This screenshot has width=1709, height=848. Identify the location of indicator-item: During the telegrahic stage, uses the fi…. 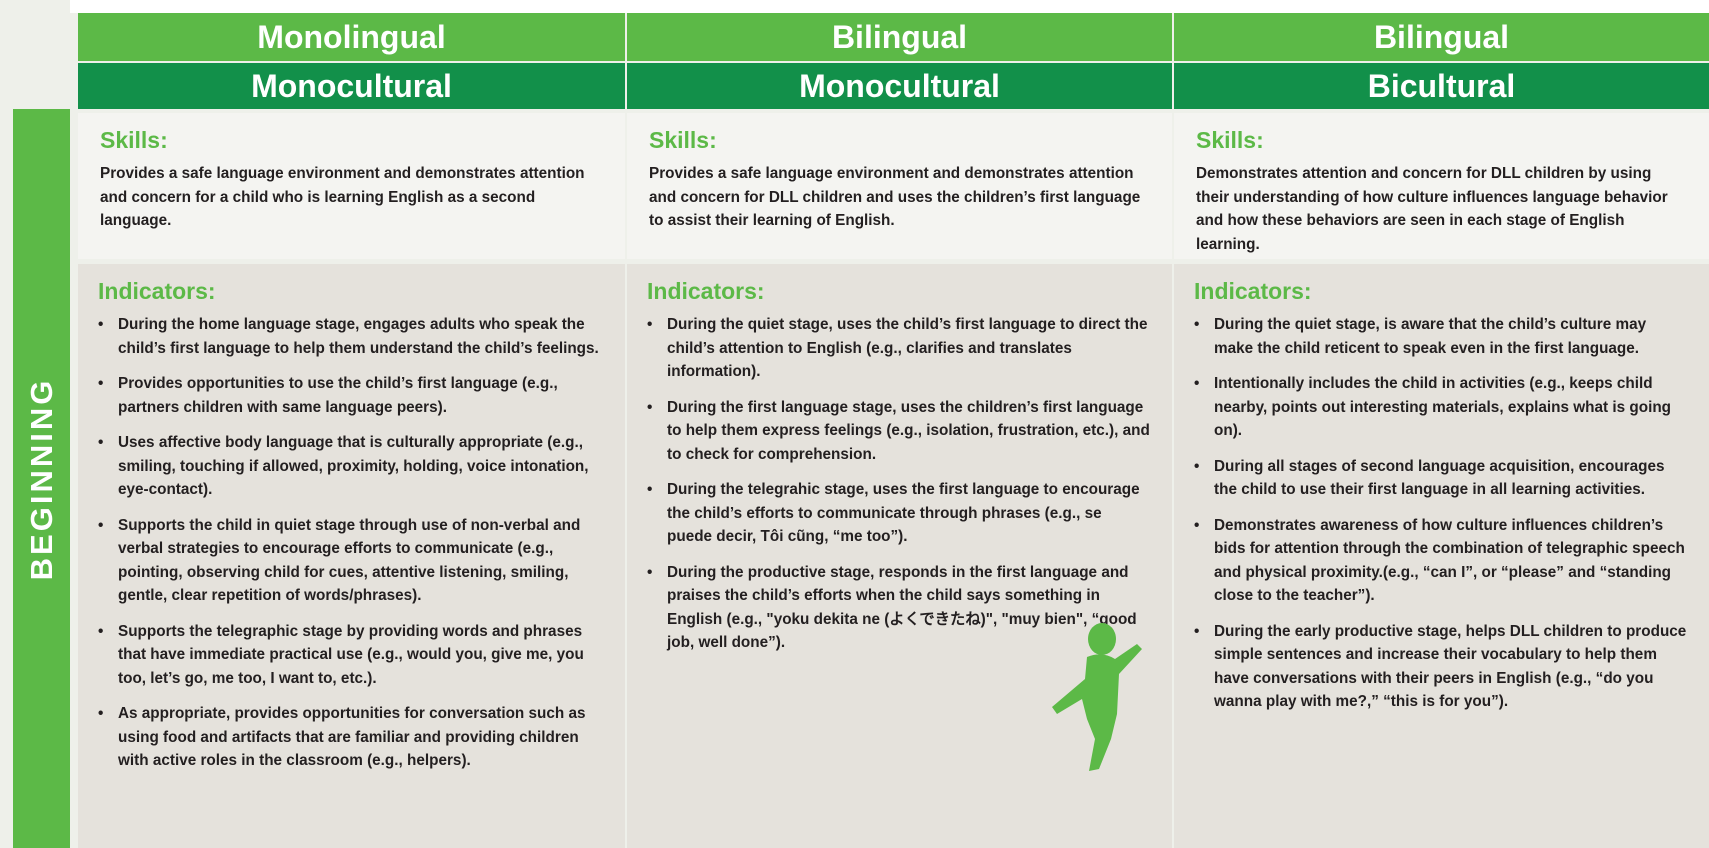
(898, 513).